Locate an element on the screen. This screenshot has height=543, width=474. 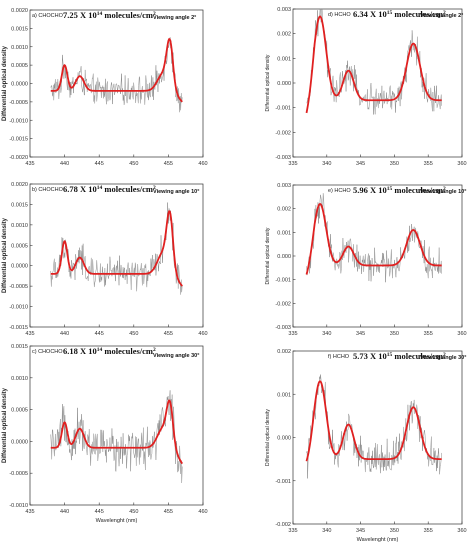
y-tick-label: -0.0020 is located at coordinates (18, 158).